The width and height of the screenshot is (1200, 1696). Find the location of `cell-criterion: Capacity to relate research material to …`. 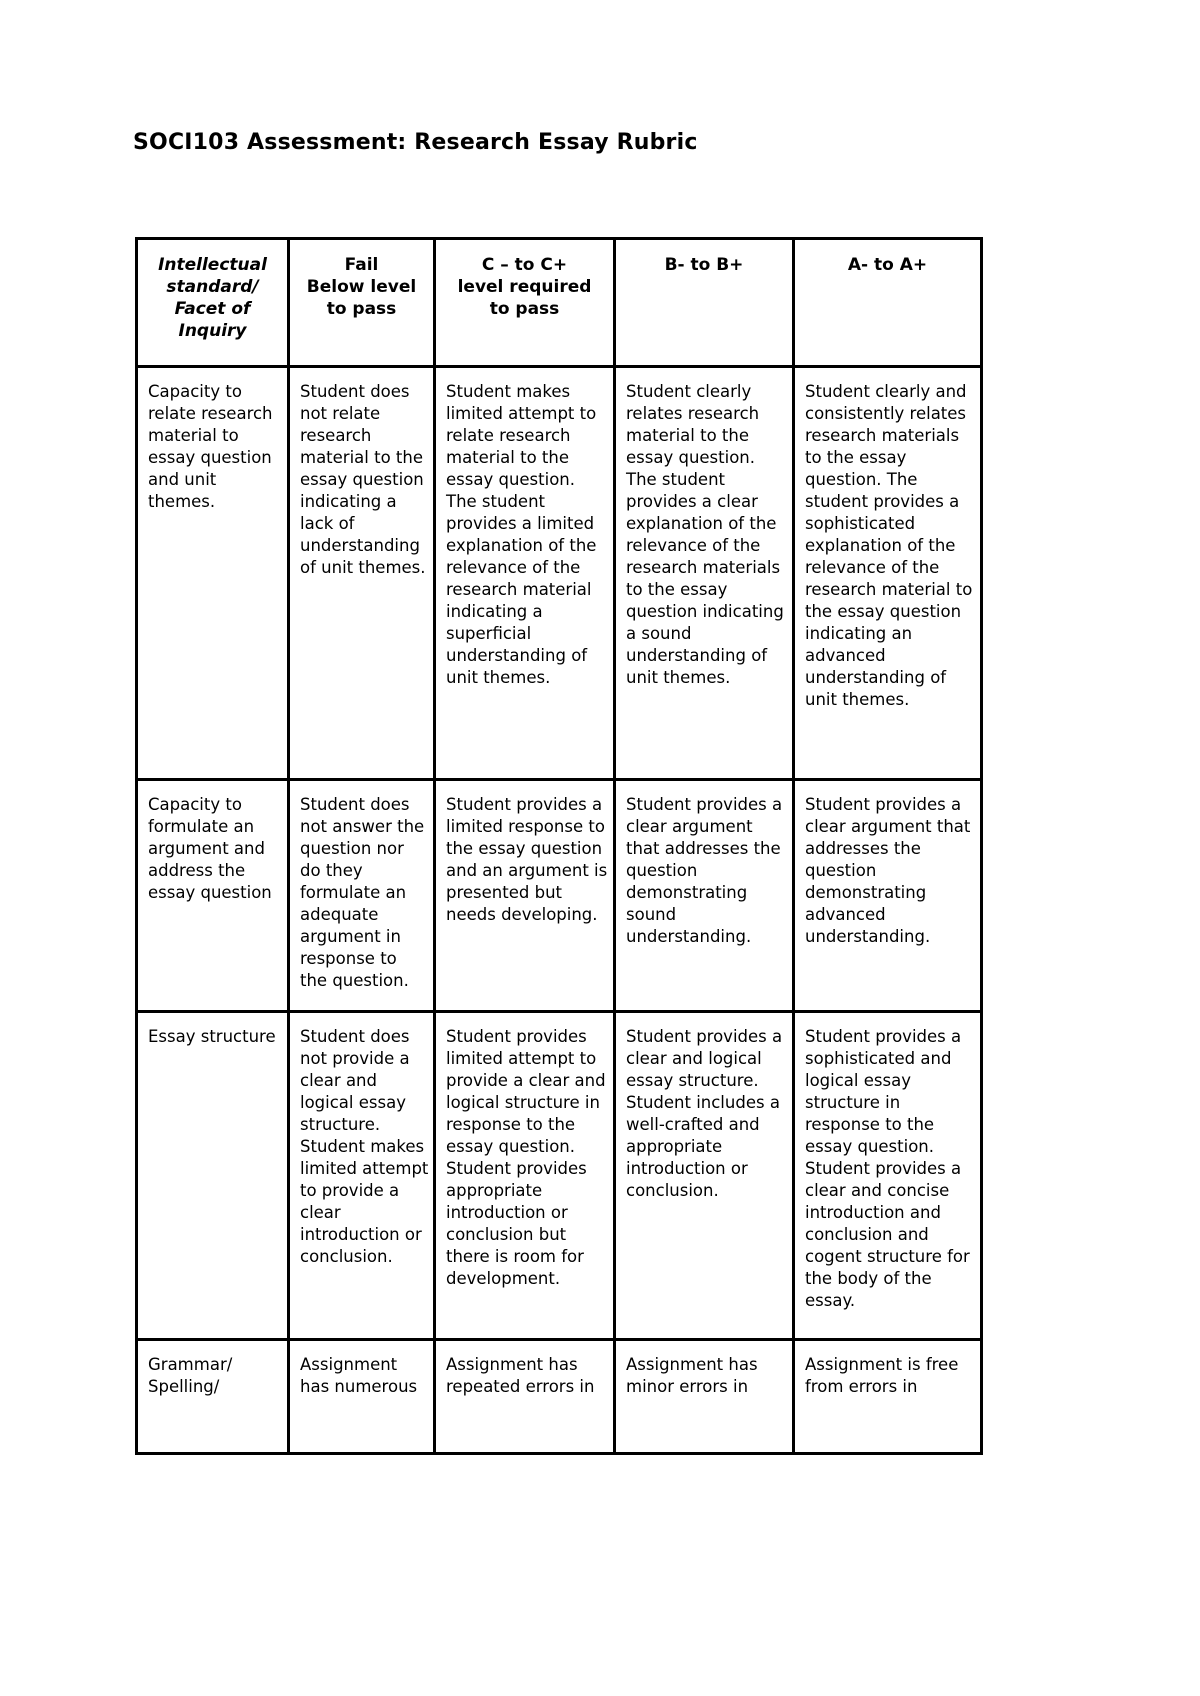

cell-criterion: Capacity to relate research material to … is located at coordinates (212, 573).